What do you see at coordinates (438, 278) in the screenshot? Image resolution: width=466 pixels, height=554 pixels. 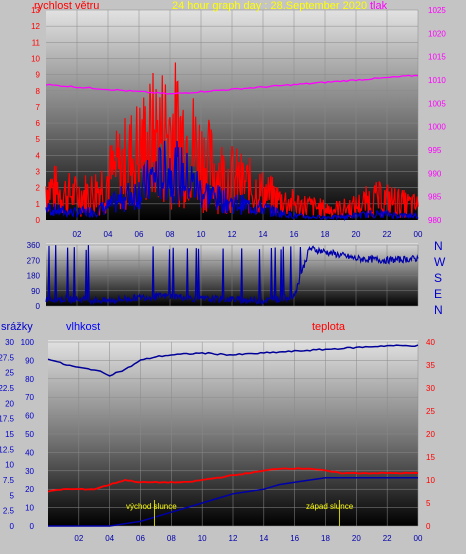 I see `compass-s: S` at bounding box center [438, 278].